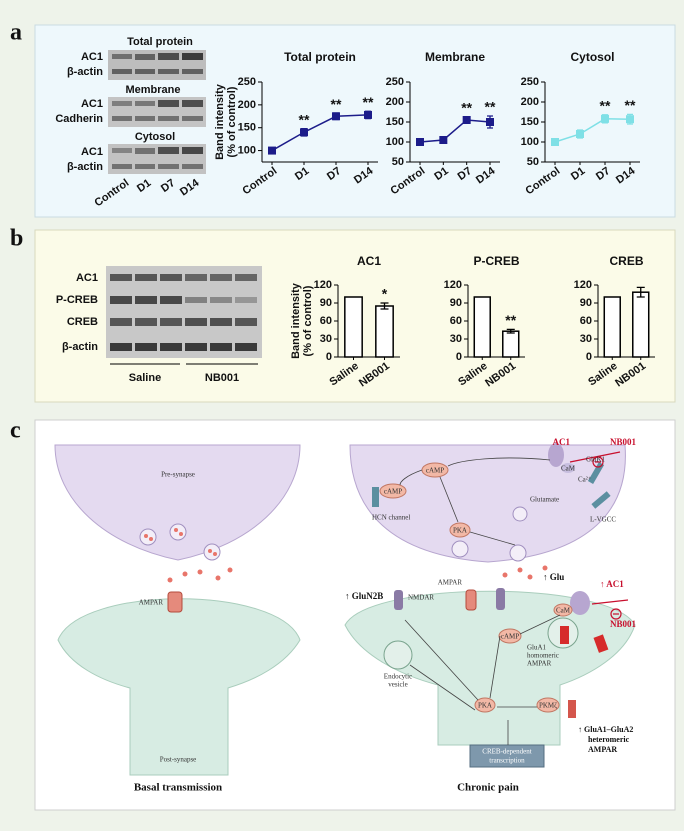  Describe the element at coordinates (496, 261) in the screenshot. I see `chart-title: P-CREB` at that location.